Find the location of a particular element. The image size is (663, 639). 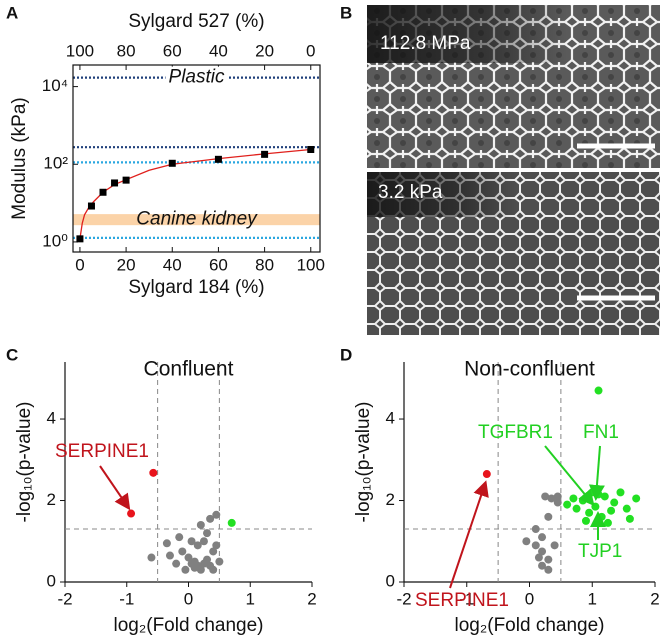

x-tick-label: 60 is located at coordinates (218, 264).